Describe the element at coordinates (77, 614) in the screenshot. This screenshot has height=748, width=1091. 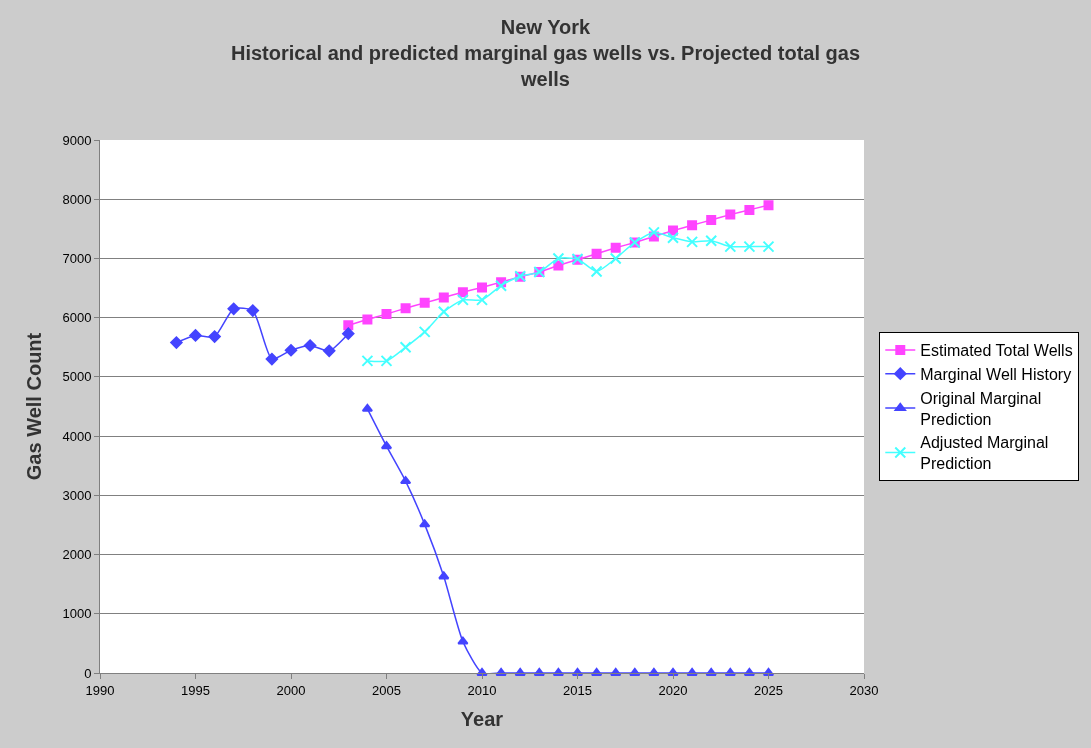
I see `y-tick-label: 1000` at that location.